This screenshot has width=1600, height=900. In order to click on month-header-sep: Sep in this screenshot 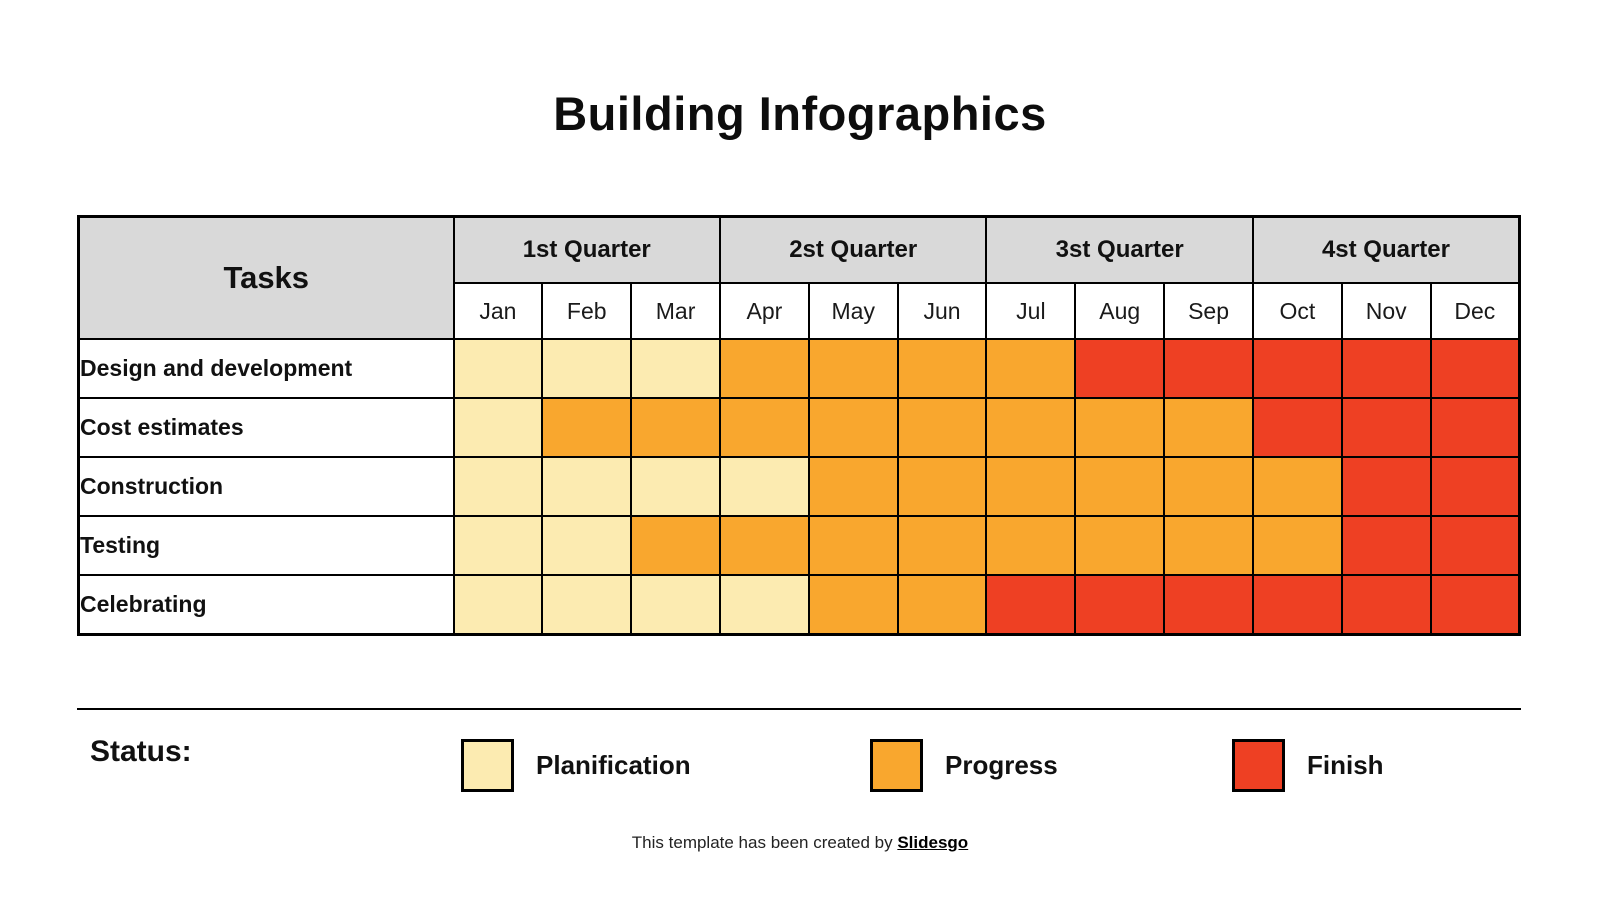, I will do `click(1208, 311)`.